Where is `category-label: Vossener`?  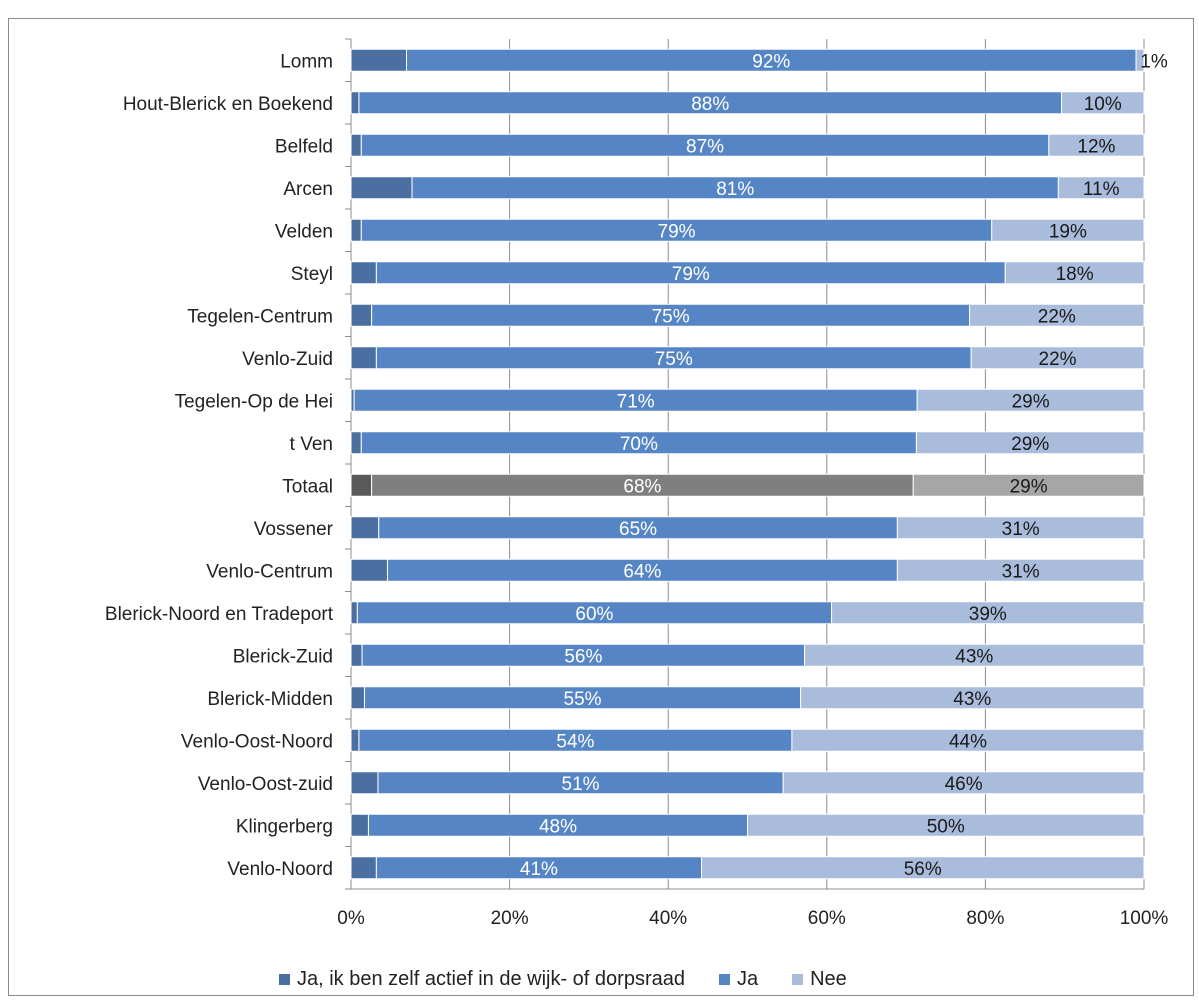 category-label: Vossener is located at coordinates (294, 529).